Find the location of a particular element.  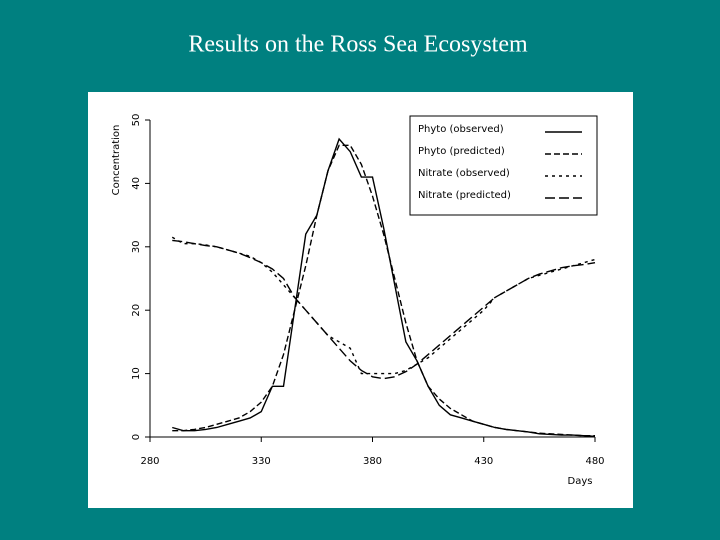

y-tick-label: 10 is located at coordinates (136, 373).